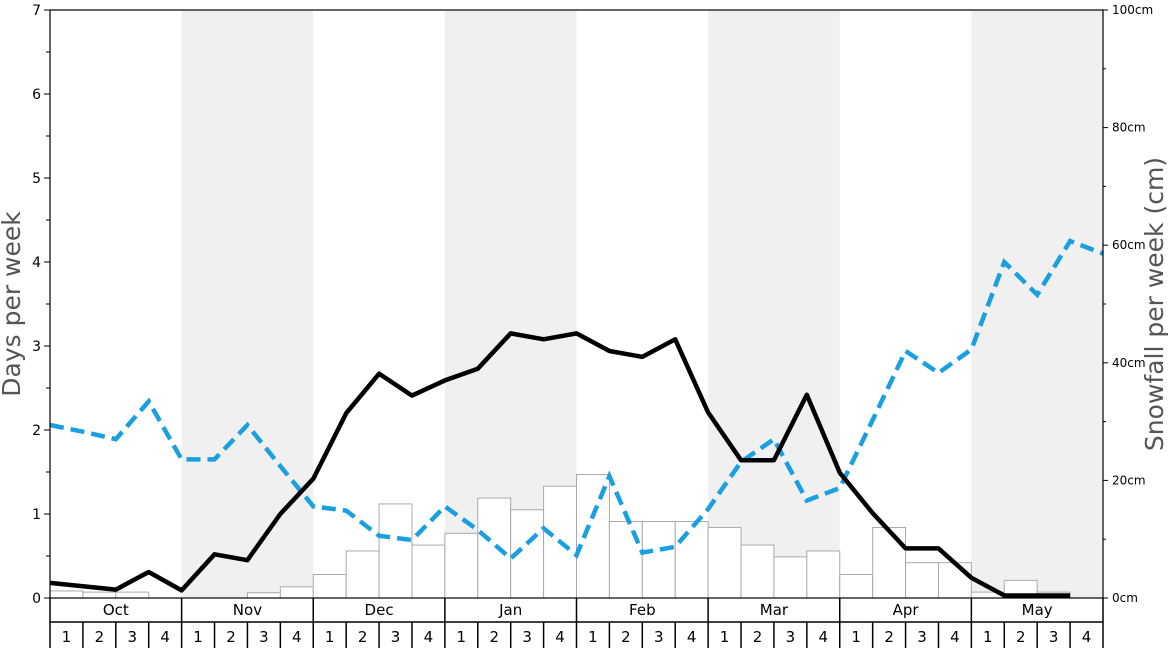 This screenshot has width=1168, height=648. Describe the element at coordinates (1037, 304) in the screenshot. I see `month-band-may` at that location.